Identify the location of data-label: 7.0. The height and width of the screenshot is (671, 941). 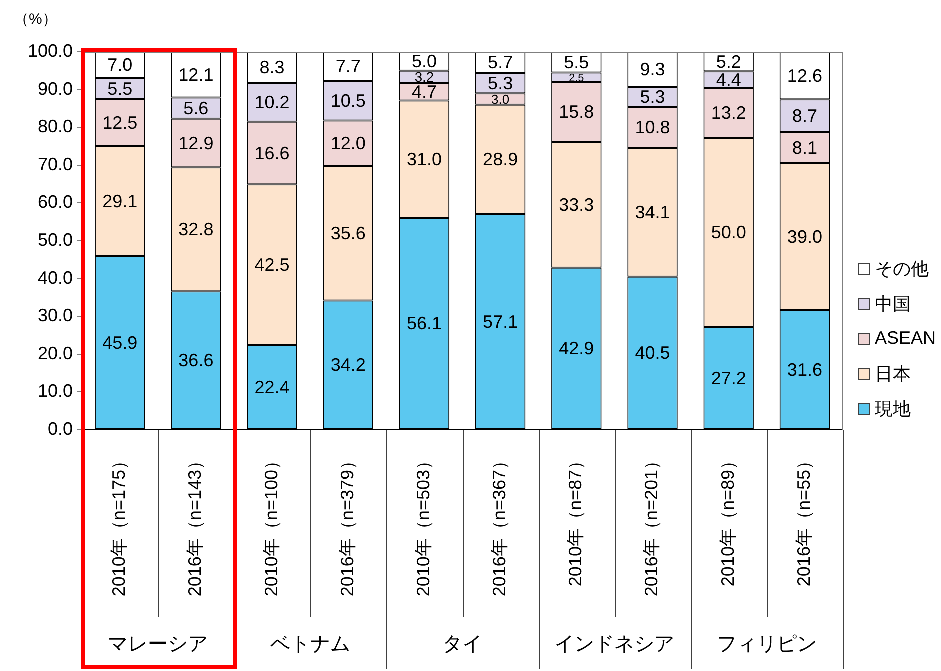
(120, 65).